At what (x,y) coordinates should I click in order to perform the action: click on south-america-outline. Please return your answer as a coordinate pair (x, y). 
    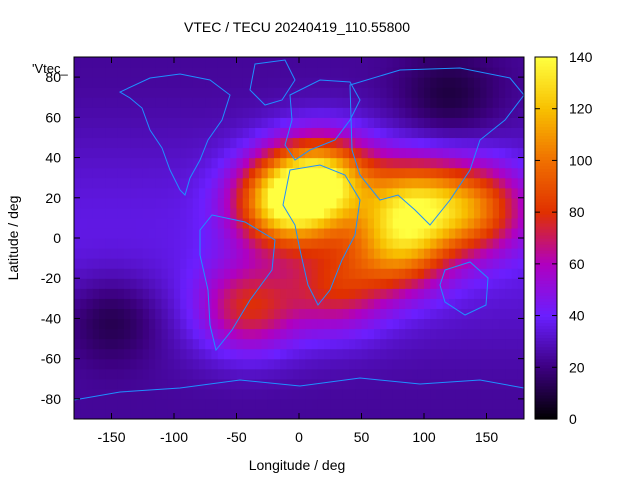
    Looking at the image, I should click on (237, 283).